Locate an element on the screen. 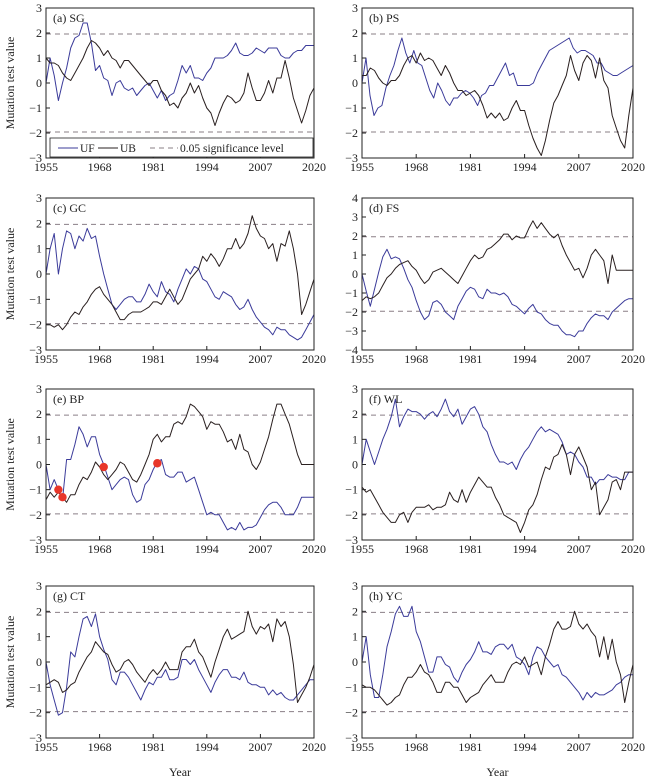  panel-title-h-yc: (h) YC is located at coordinates (385, 596).